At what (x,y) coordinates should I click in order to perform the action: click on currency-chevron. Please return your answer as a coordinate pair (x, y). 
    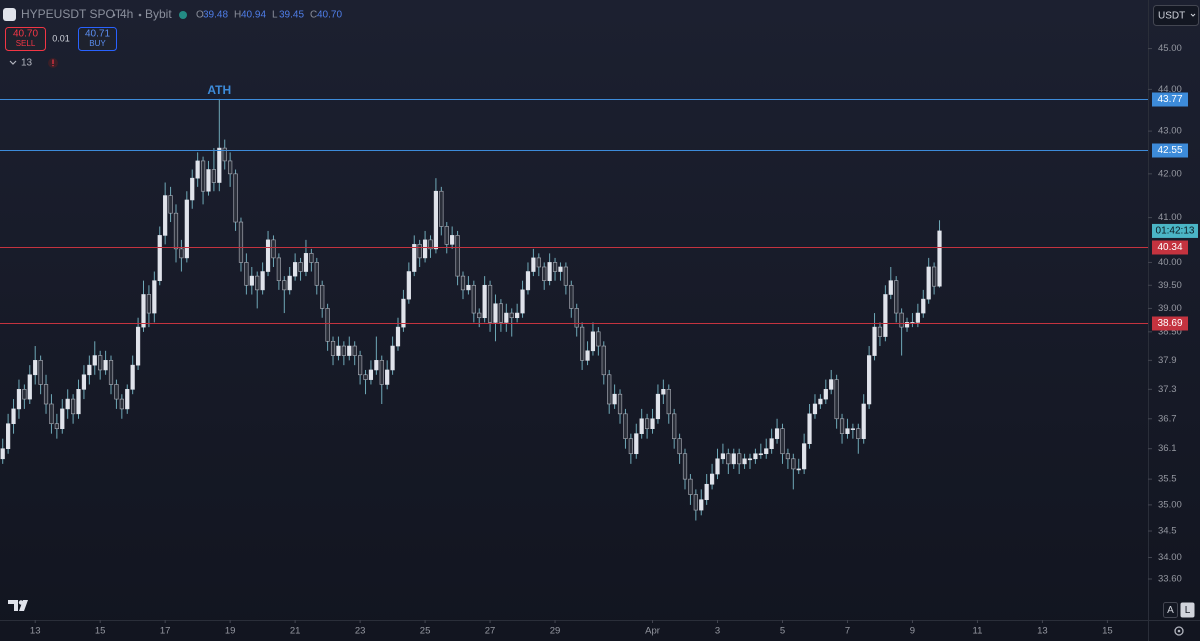
    Looking at the image, I should click on (1193, 15).